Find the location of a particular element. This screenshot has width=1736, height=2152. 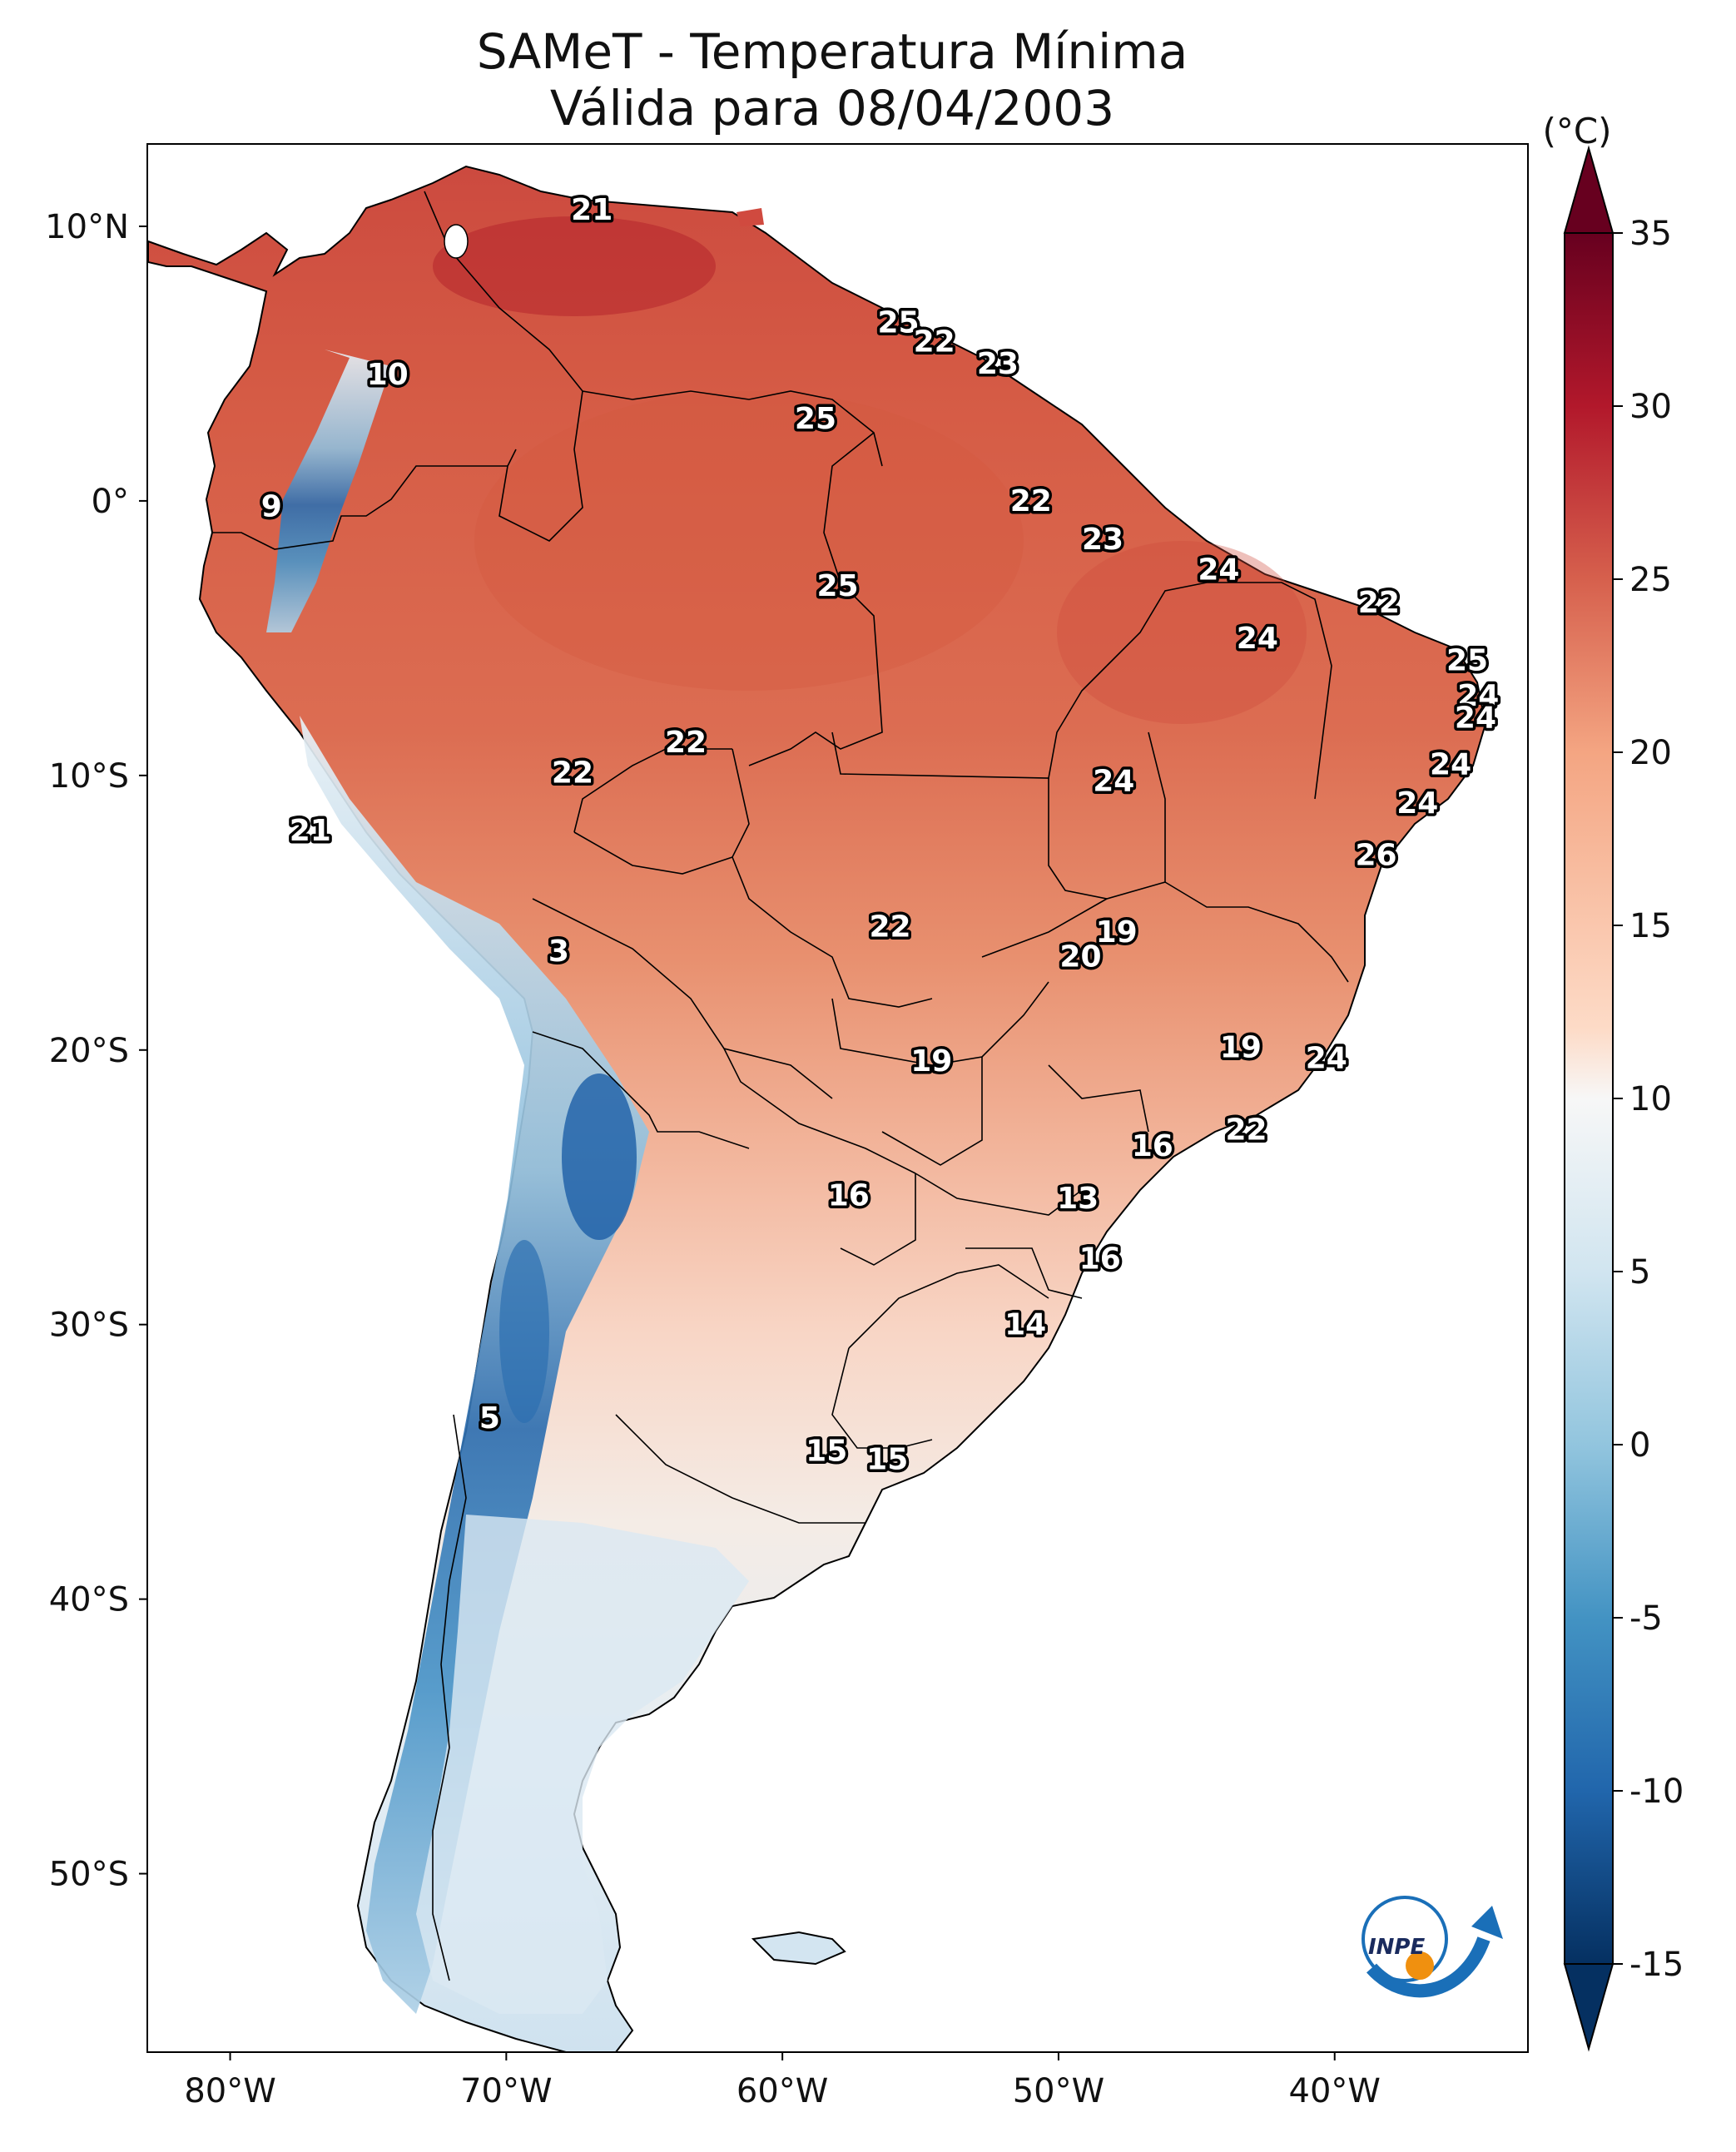

colorbar-tick-label: 20 is located at coordinates (1651, 753).